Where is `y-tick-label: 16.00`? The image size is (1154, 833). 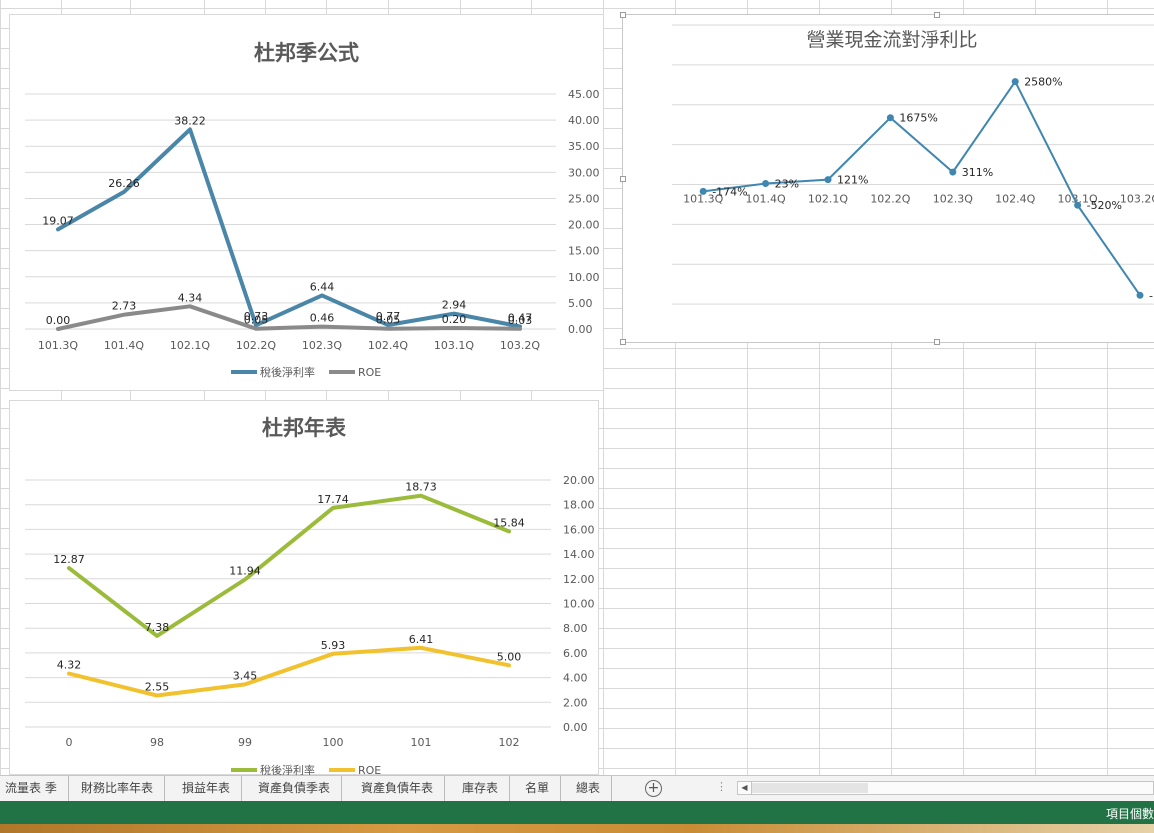 y-tick-label: 16.00 is located at coordinates (579, 529).